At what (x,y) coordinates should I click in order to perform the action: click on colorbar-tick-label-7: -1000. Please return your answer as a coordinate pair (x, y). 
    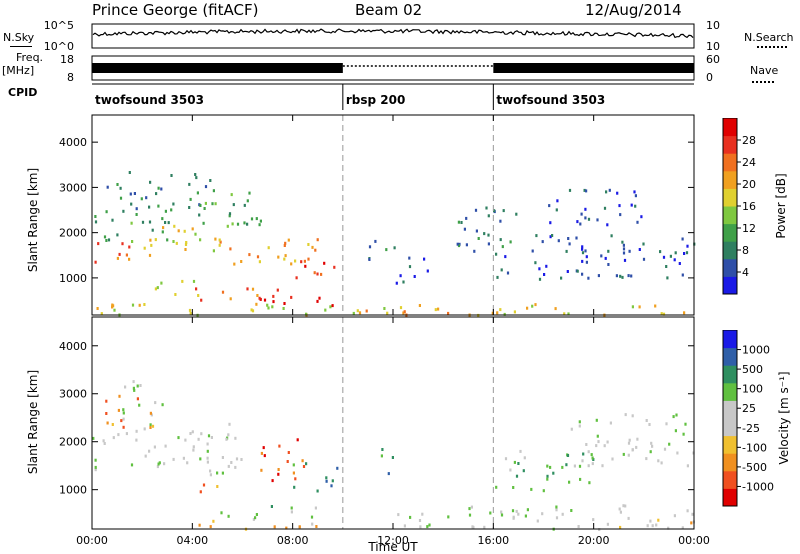
    Looking at the image, I should click on (758, 486).